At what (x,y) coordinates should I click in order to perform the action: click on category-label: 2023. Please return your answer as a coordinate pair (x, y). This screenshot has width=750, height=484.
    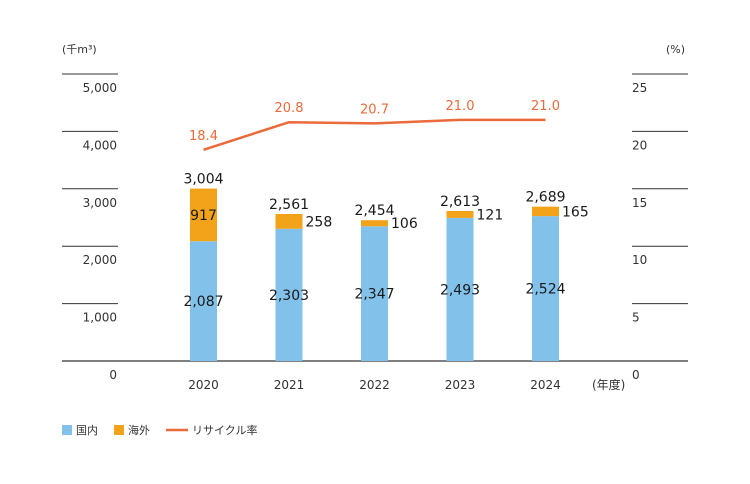
    Looking at the image, I should click on (460, 385).